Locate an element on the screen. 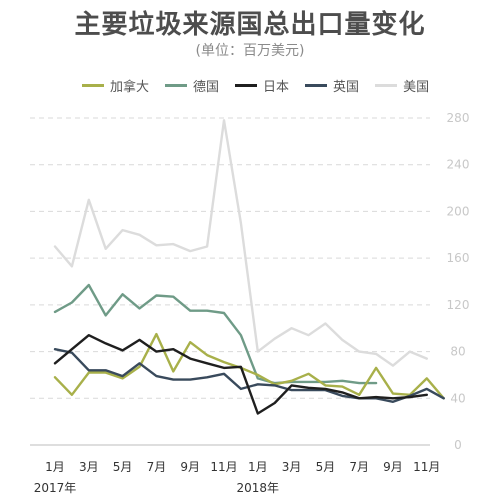 The image size is (500, 502). legend-label-uk: 英国 is located at coordinates (346, 87).